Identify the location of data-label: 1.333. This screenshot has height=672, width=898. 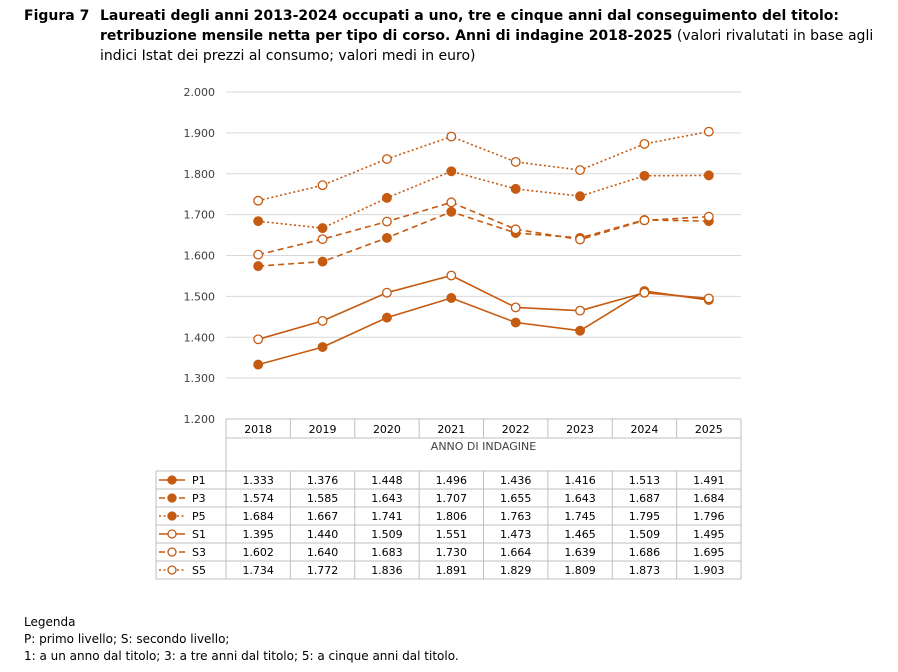
(258, 480).